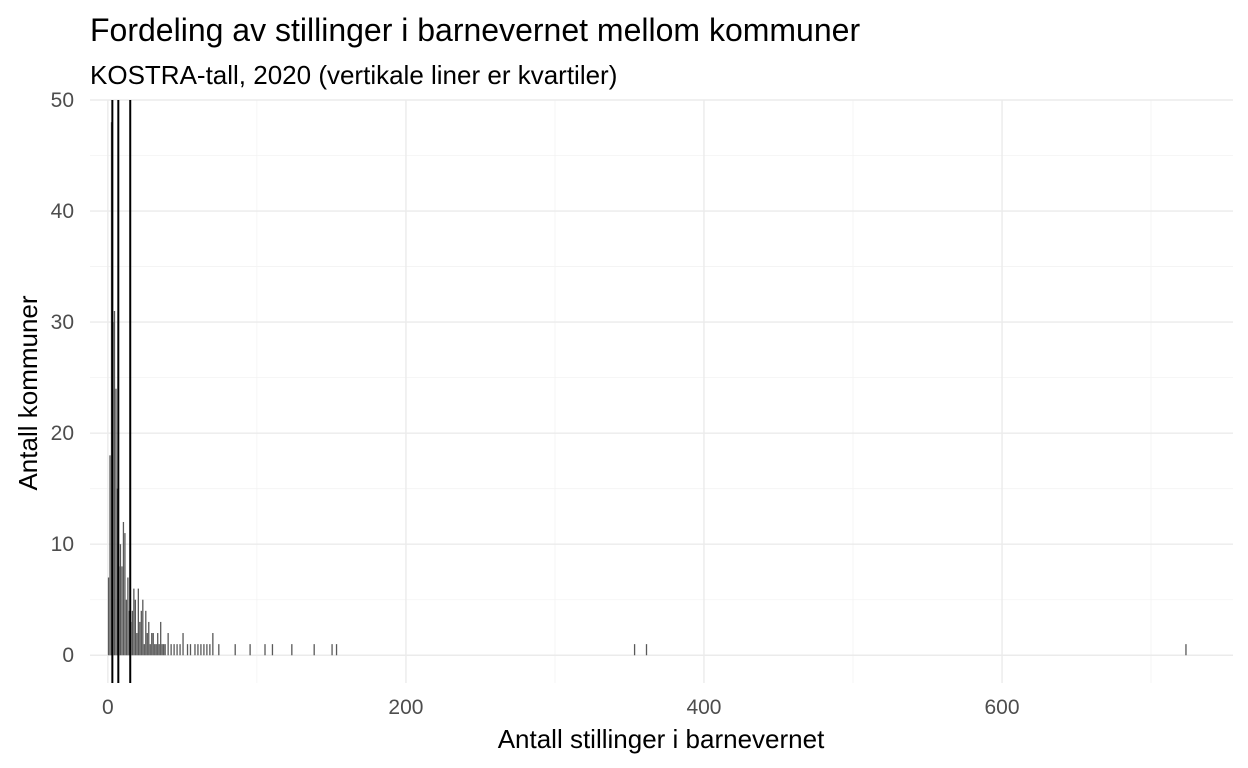  I want to click on y-tick-label: 50, so click(62, 100).